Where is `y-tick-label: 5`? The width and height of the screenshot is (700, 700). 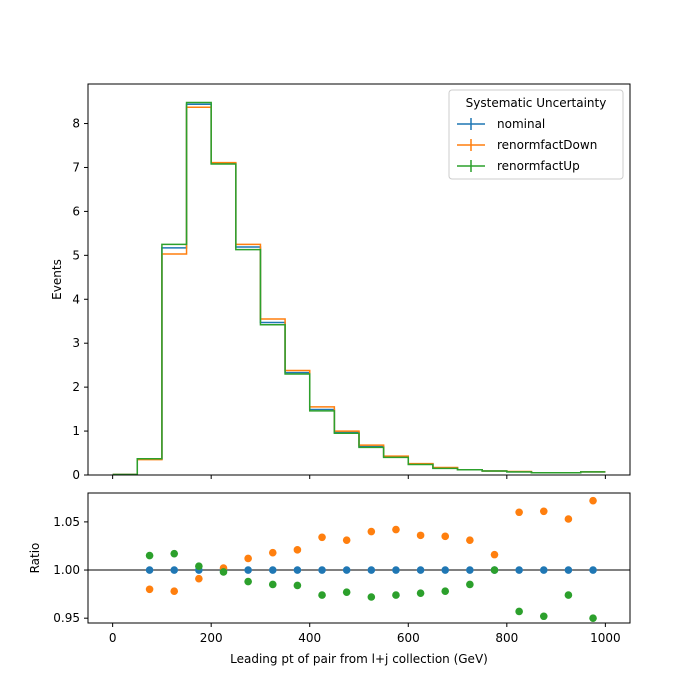
y-tick-label: 5 is located at coordinates (76, 255).